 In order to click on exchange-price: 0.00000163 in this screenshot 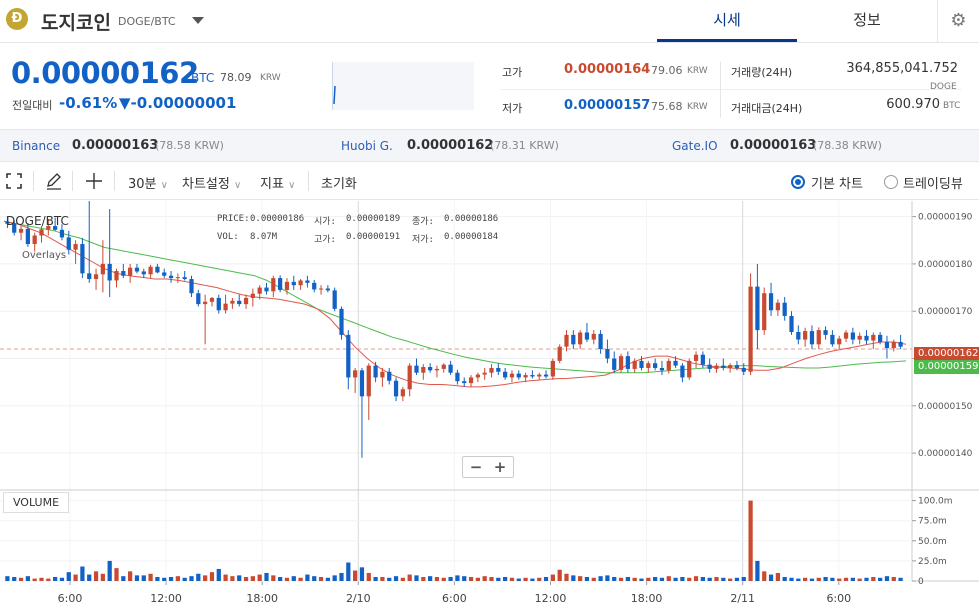, I will do `click(773, 145)`.